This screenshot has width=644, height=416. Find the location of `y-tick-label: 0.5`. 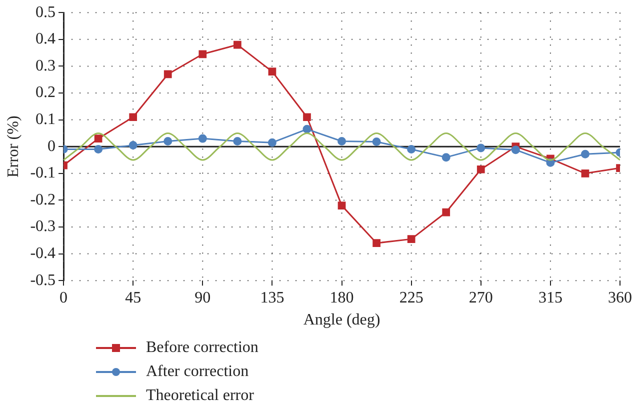

y-tick-label: 0.5 is located at coordinates (46, 12).